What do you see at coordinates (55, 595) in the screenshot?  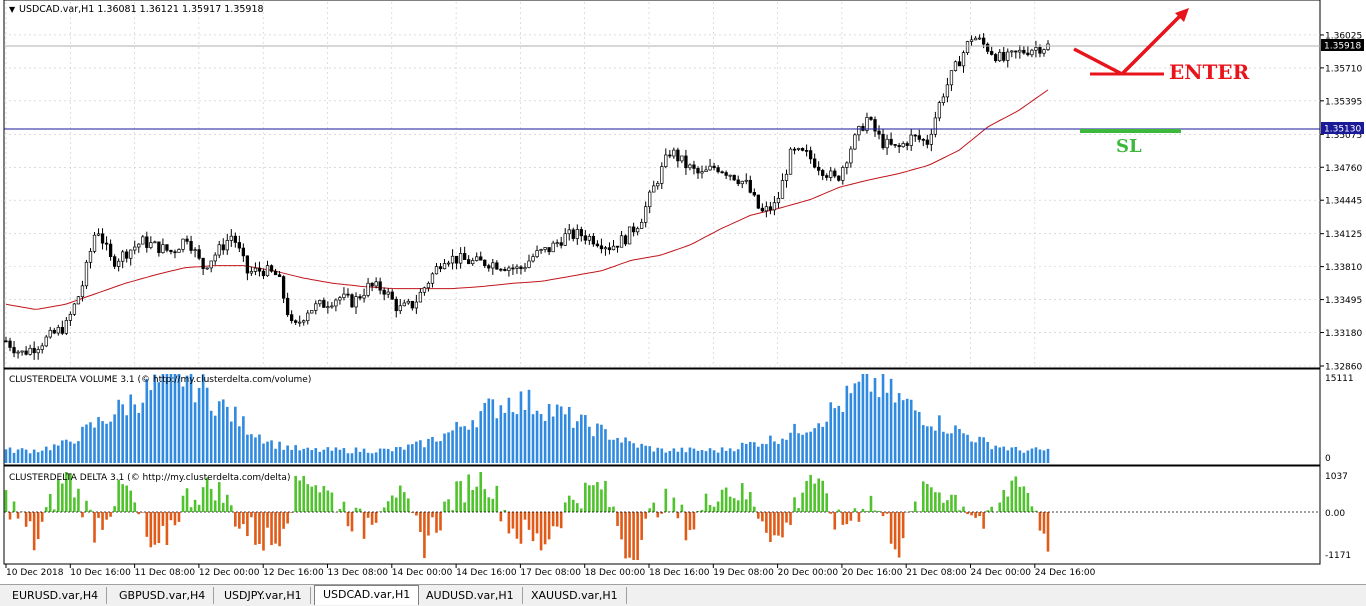 I see `tab-eurusd-h4: EURUSD.var,H4` at bounding box center [55, 595].